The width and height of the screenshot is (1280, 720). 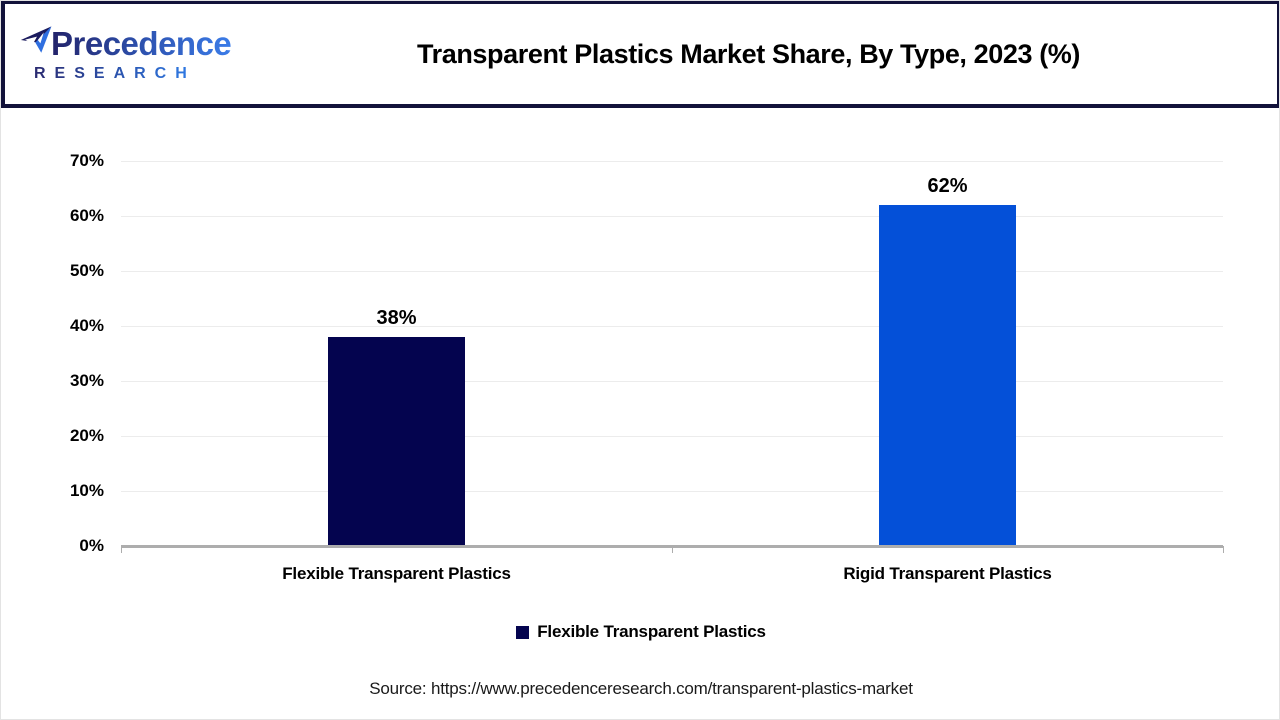 I want to click on x-axis-label-rigid-transparent-plastics: Rigid Transparent Plastics, so click(x=947, y=573).